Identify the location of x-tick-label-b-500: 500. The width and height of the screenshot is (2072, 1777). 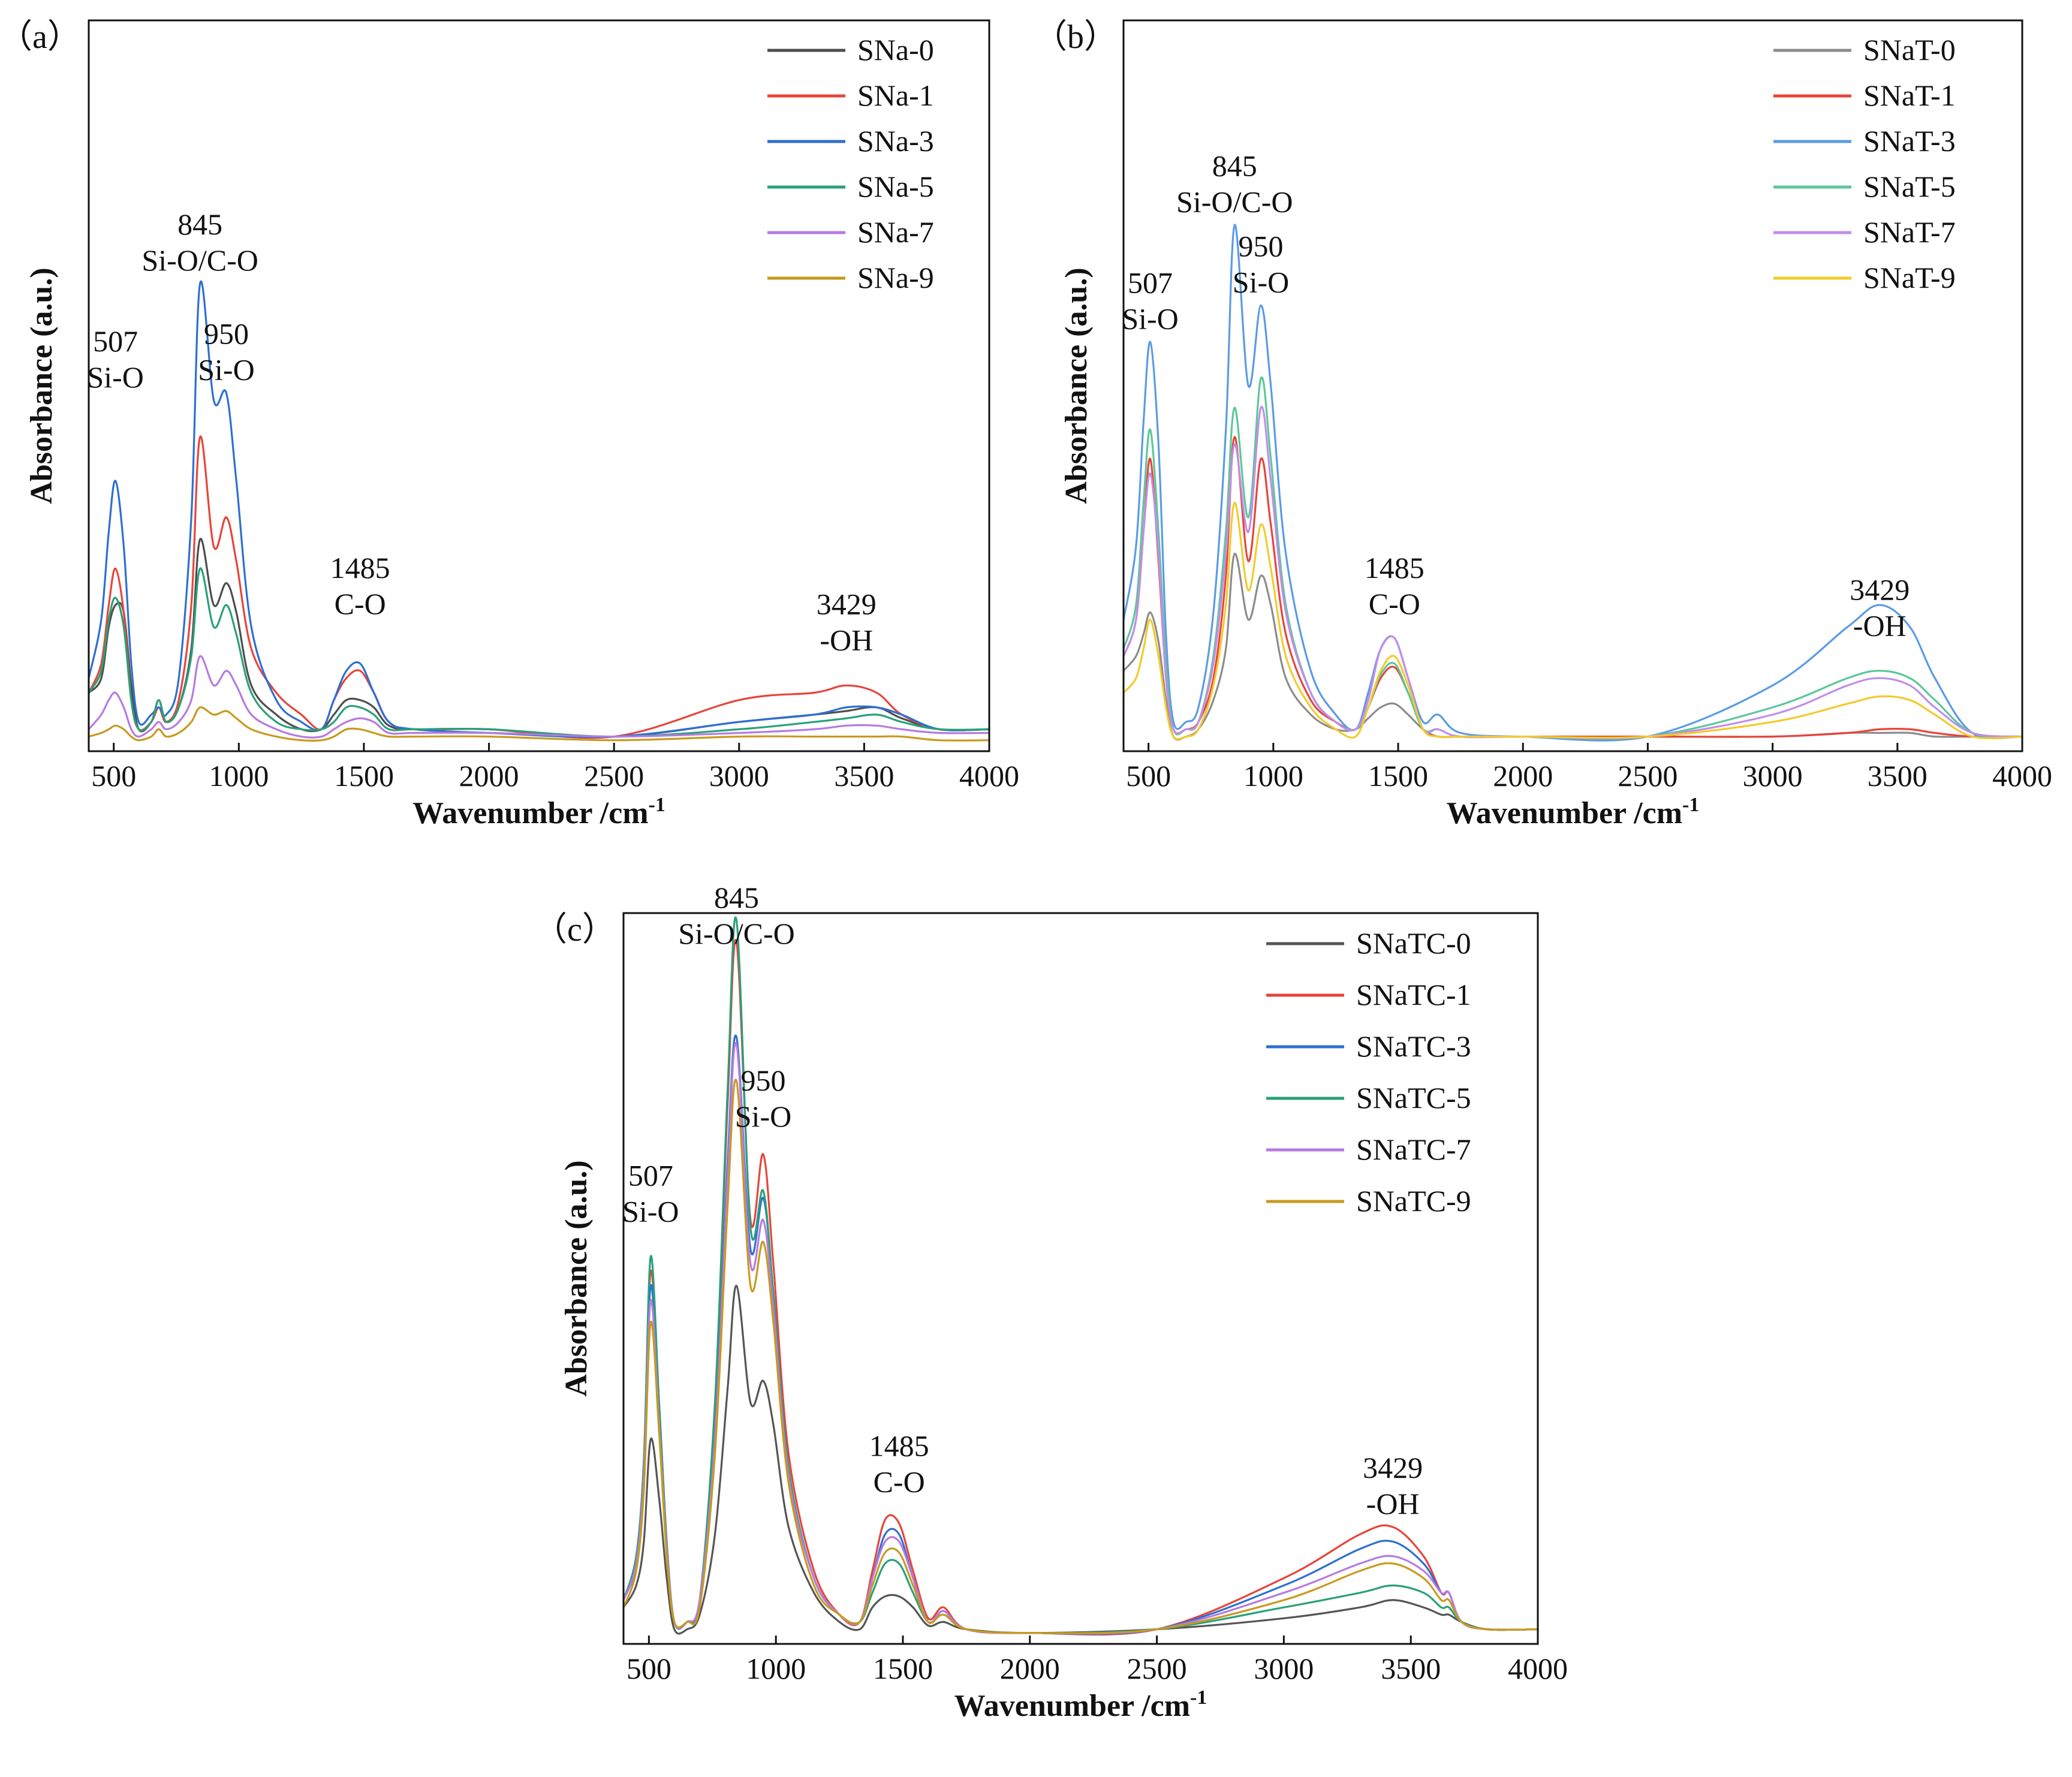
(1148, 776).